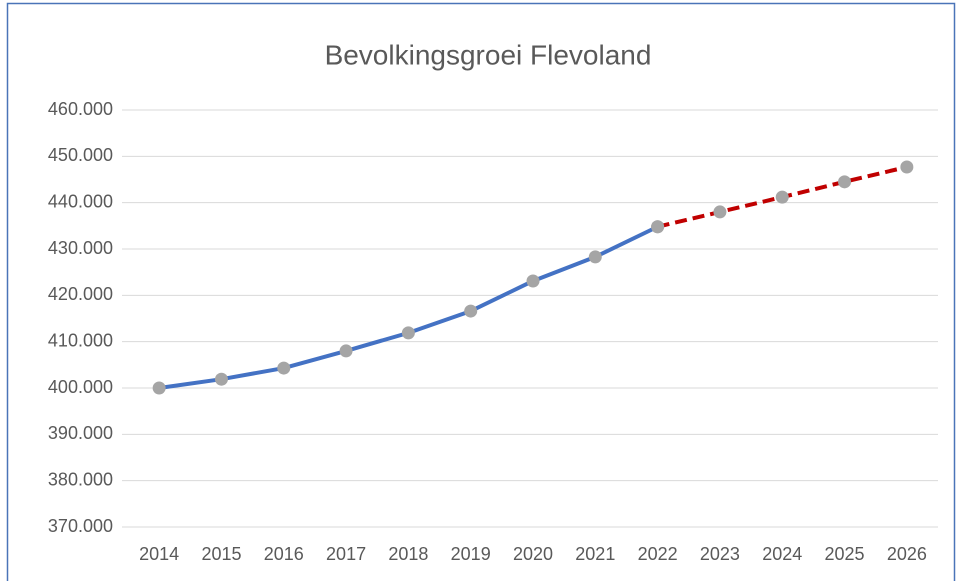  What do you see at coordinates (284, 554) in the screenshot?
I see `x-tick-label: 2016` at bounding box center [284, 554].